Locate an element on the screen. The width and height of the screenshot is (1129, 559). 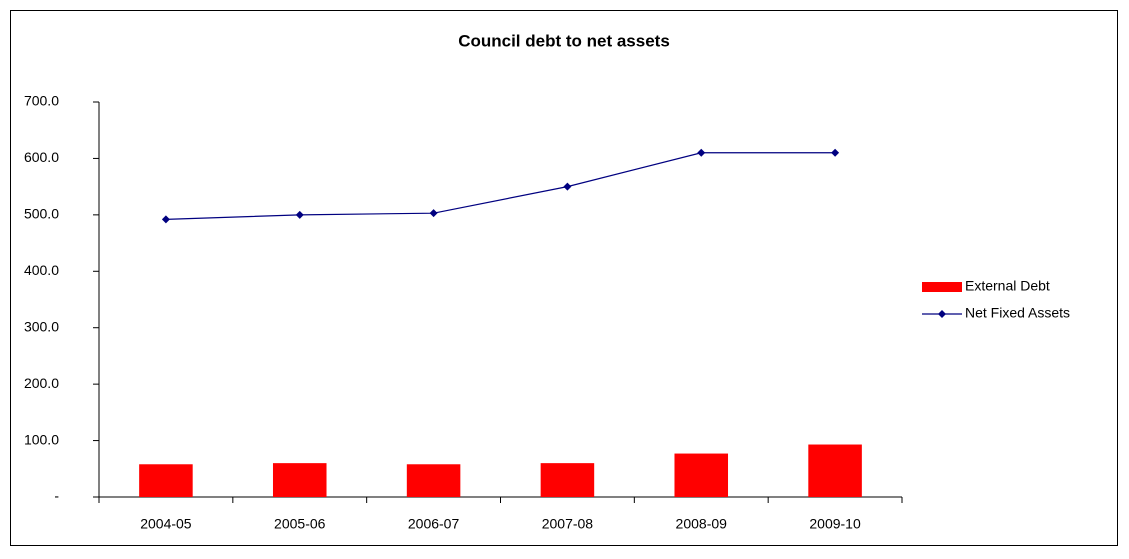
y-tick-label: 400.0 is located at coordinates (41, 270).